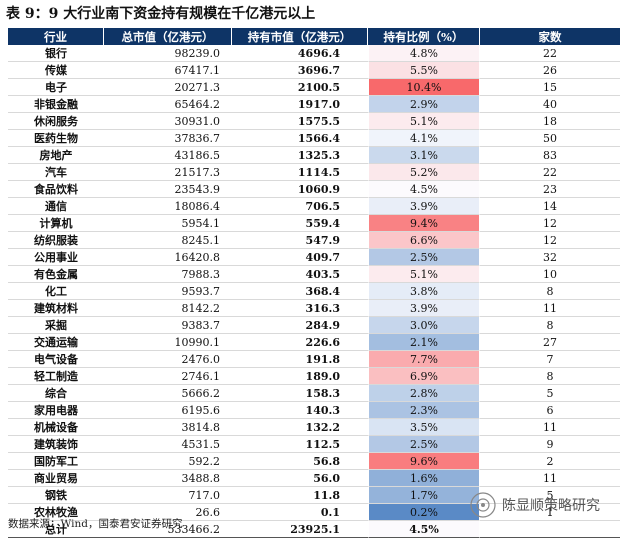 The height and width of the screenshot is (538, 627). I want to click on table-row: 食品饮料 23543.9 1060.9 4.5% 23, so click(314, 189).